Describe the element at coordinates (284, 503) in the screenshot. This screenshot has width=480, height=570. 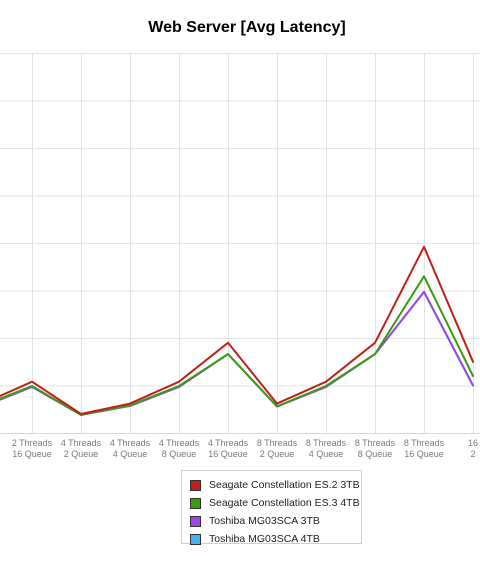
I see `legend-label: Seagate Constellation ES.3 4TB` at that location.